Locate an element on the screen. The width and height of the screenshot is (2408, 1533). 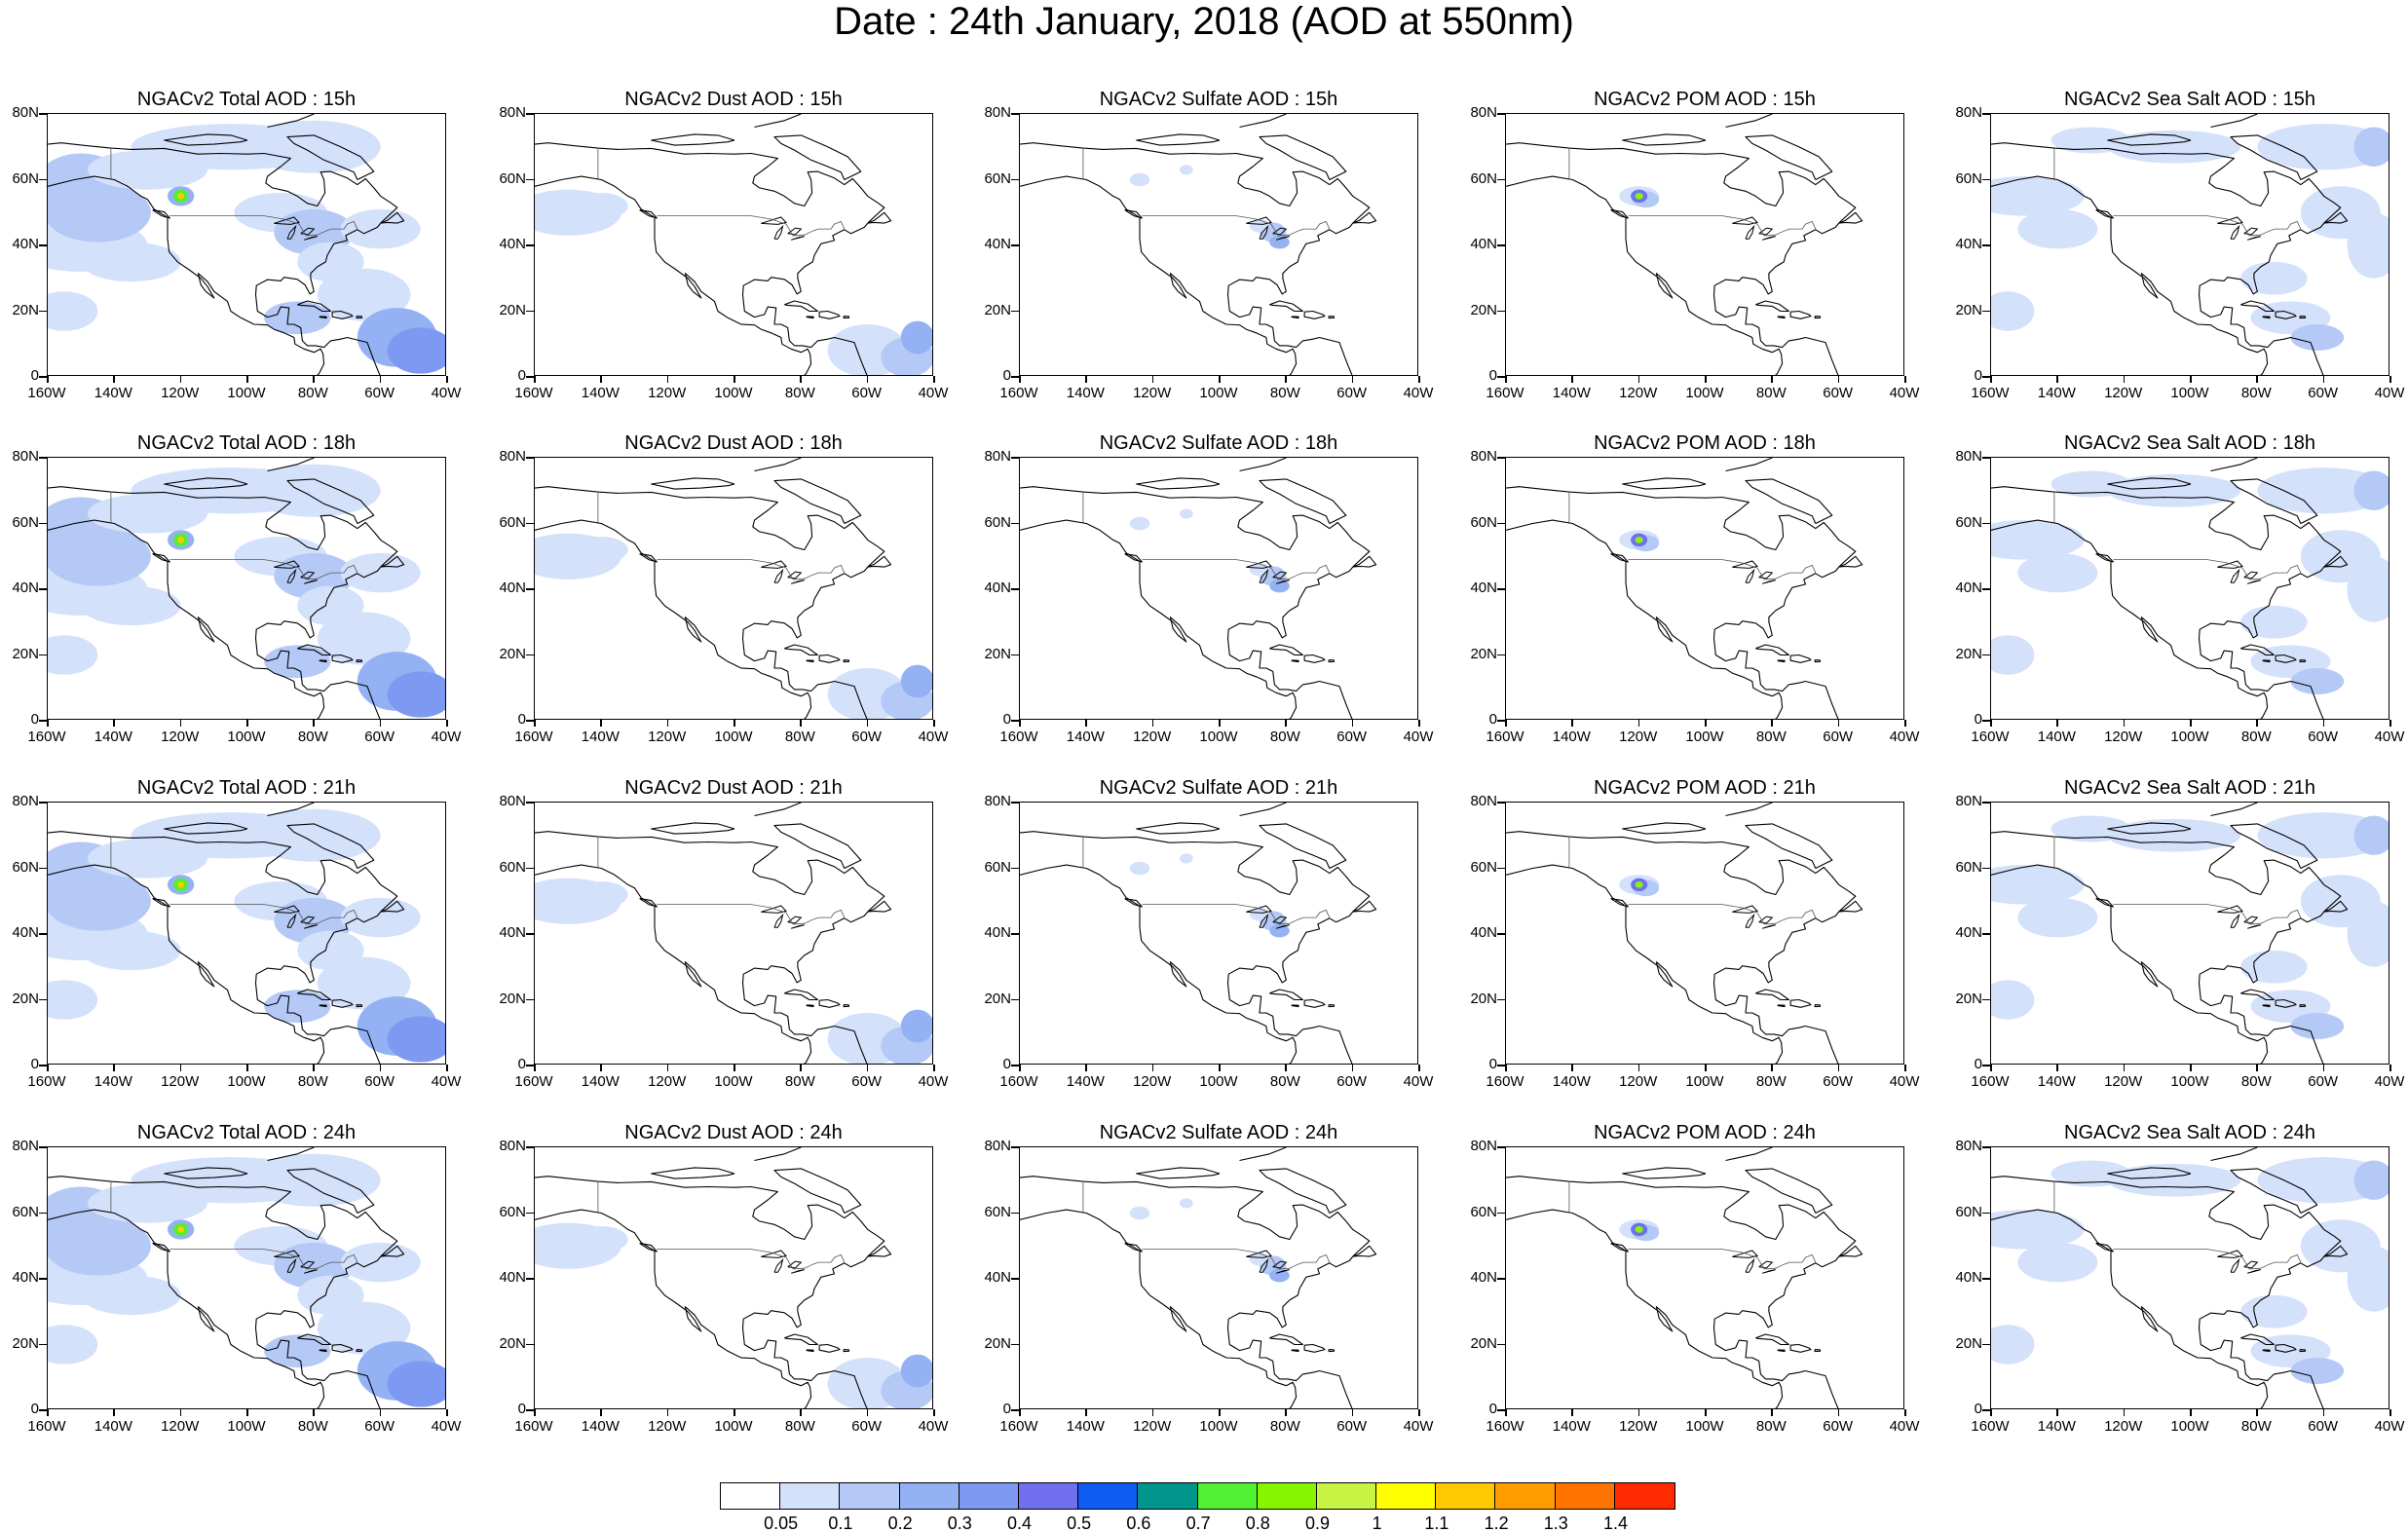
panel-title: NGACv2 Dust AOD : 15h is located at coordinates (733, 99).